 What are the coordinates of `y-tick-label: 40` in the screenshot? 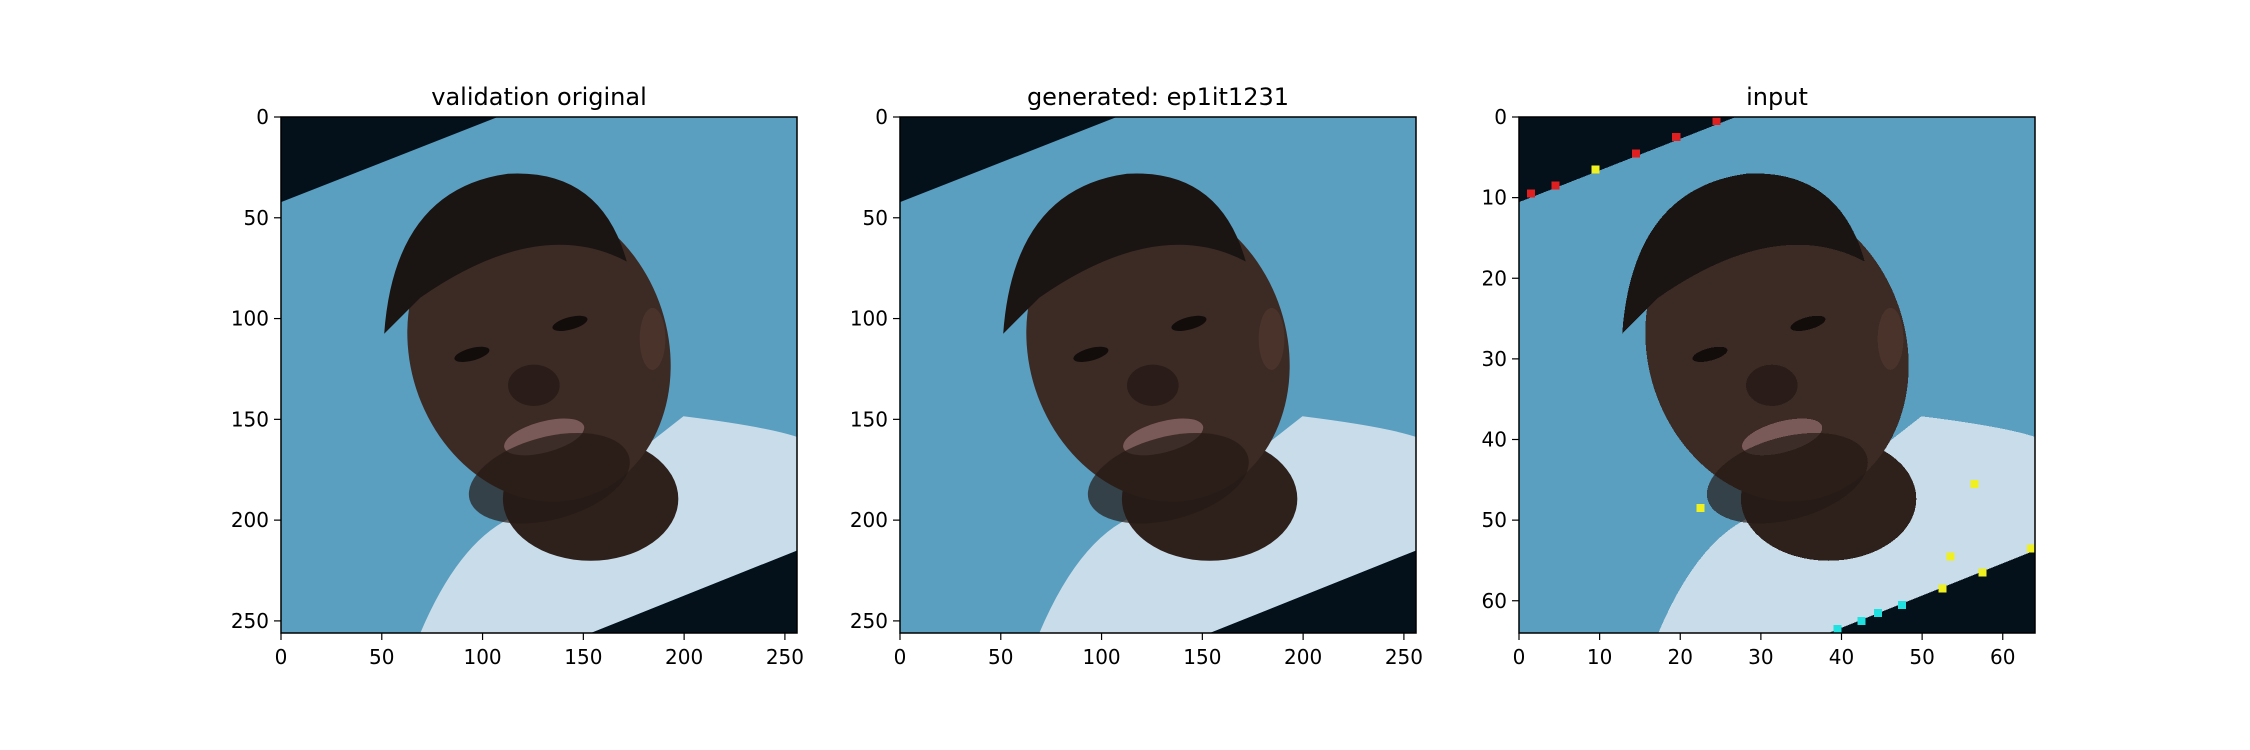 It's located at (1494, 440).